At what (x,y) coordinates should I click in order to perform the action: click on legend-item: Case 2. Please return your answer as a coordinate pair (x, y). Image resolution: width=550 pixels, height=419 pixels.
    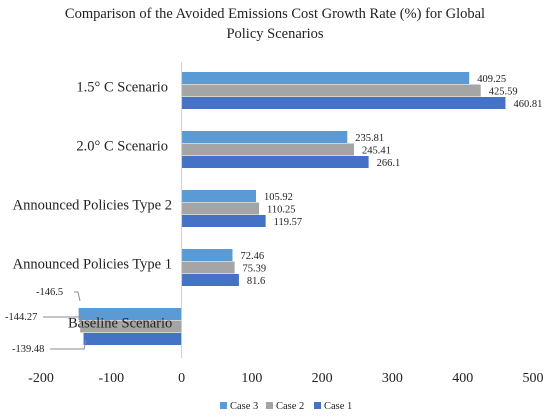
    Looking at the image, I should click on (285, 406).